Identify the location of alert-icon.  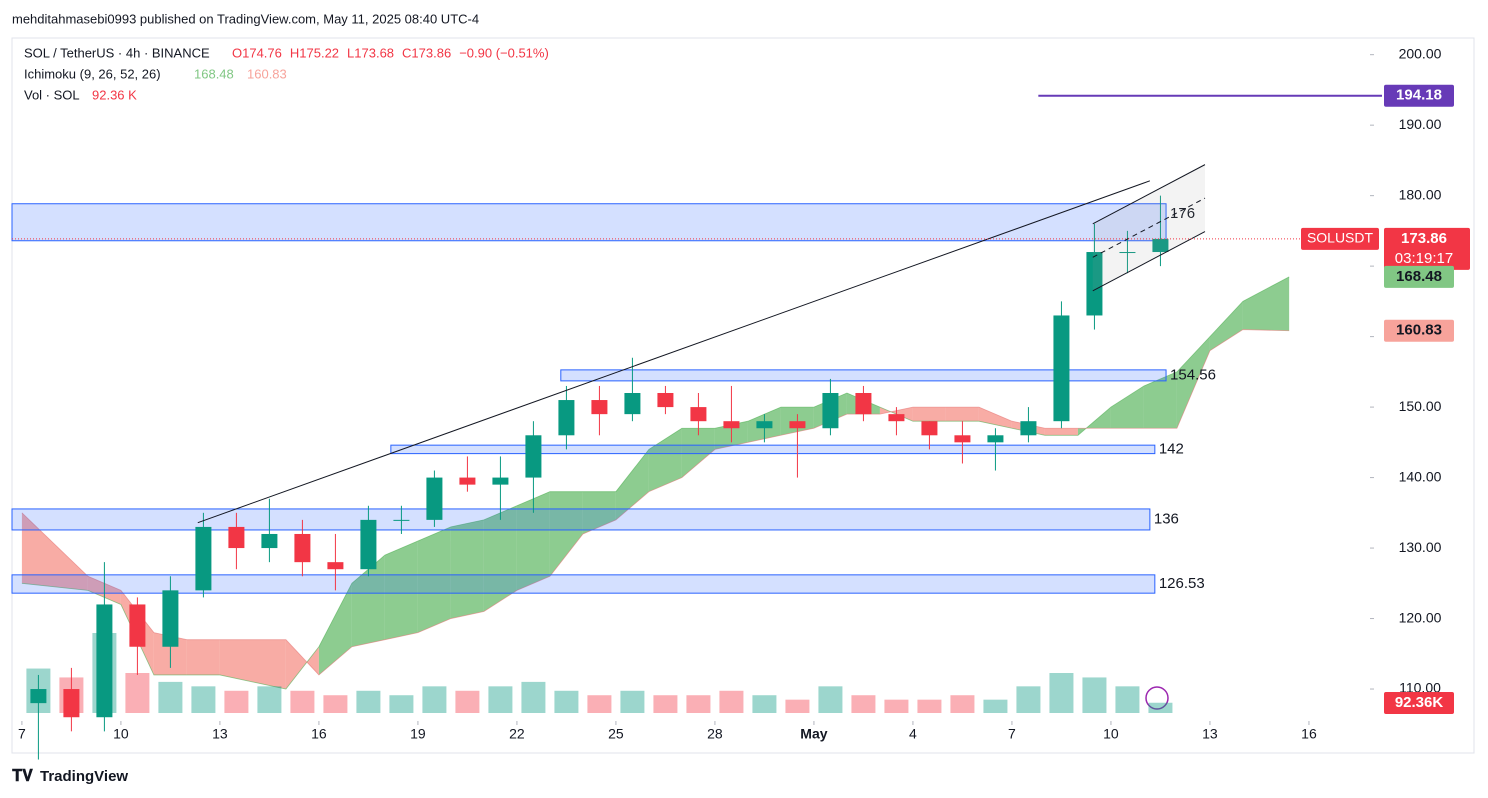
(1157, 698).